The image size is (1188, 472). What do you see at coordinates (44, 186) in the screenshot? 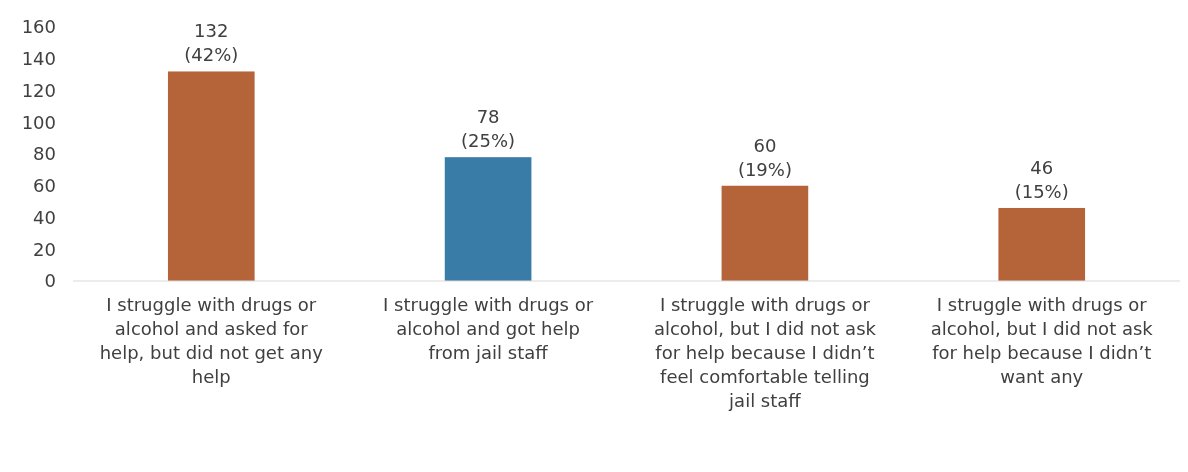
I see `y-tick-label: 60` at bounding box center [44, 186].